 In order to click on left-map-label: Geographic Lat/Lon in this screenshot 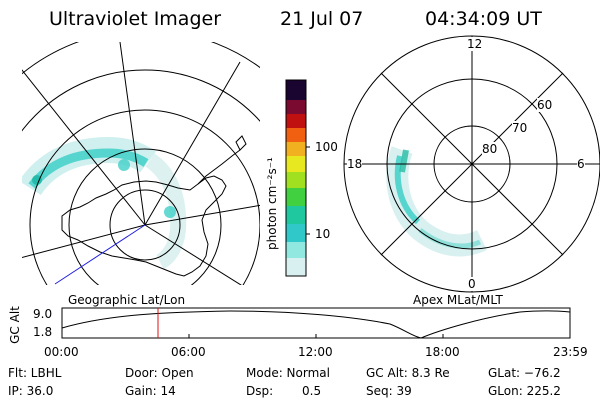, I will do `click(127, 300)`.